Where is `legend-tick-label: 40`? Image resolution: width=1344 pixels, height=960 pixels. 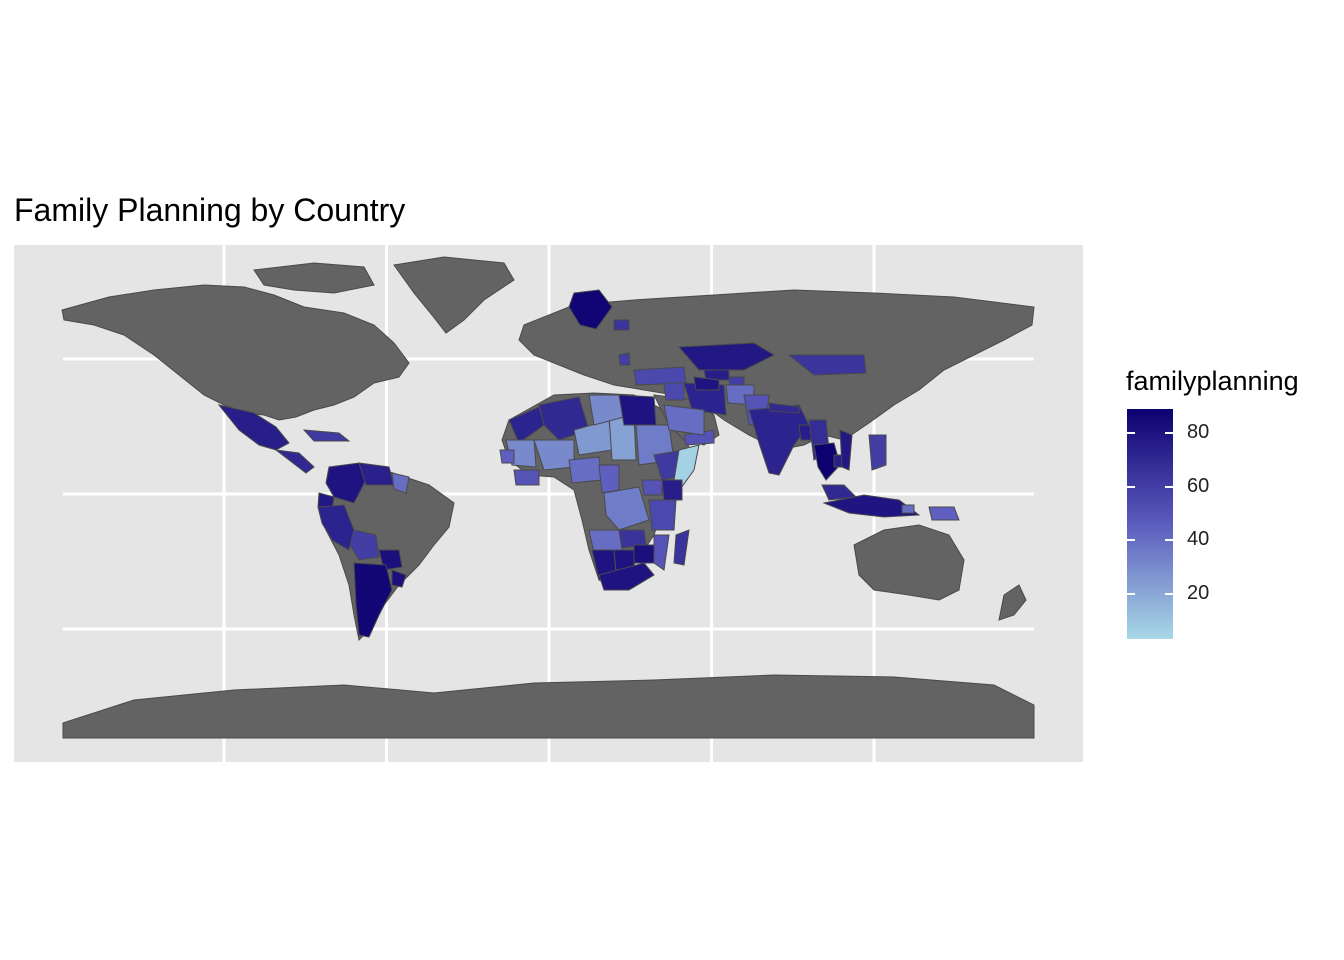 legend-tick-label: 40 is located at coordinates (1198, 539).